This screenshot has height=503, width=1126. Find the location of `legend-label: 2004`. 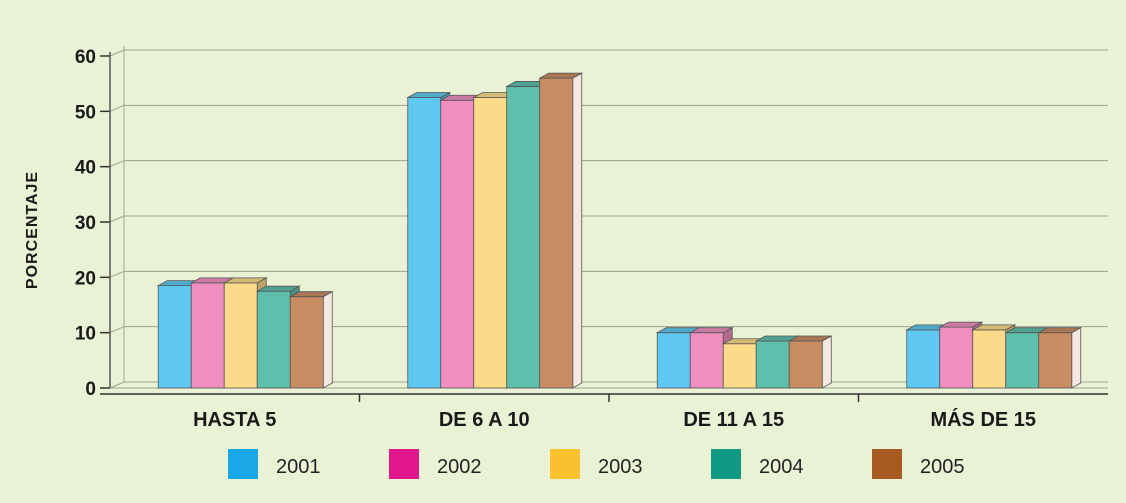

legend-label: 2004 is located at coordinates (781, 467).